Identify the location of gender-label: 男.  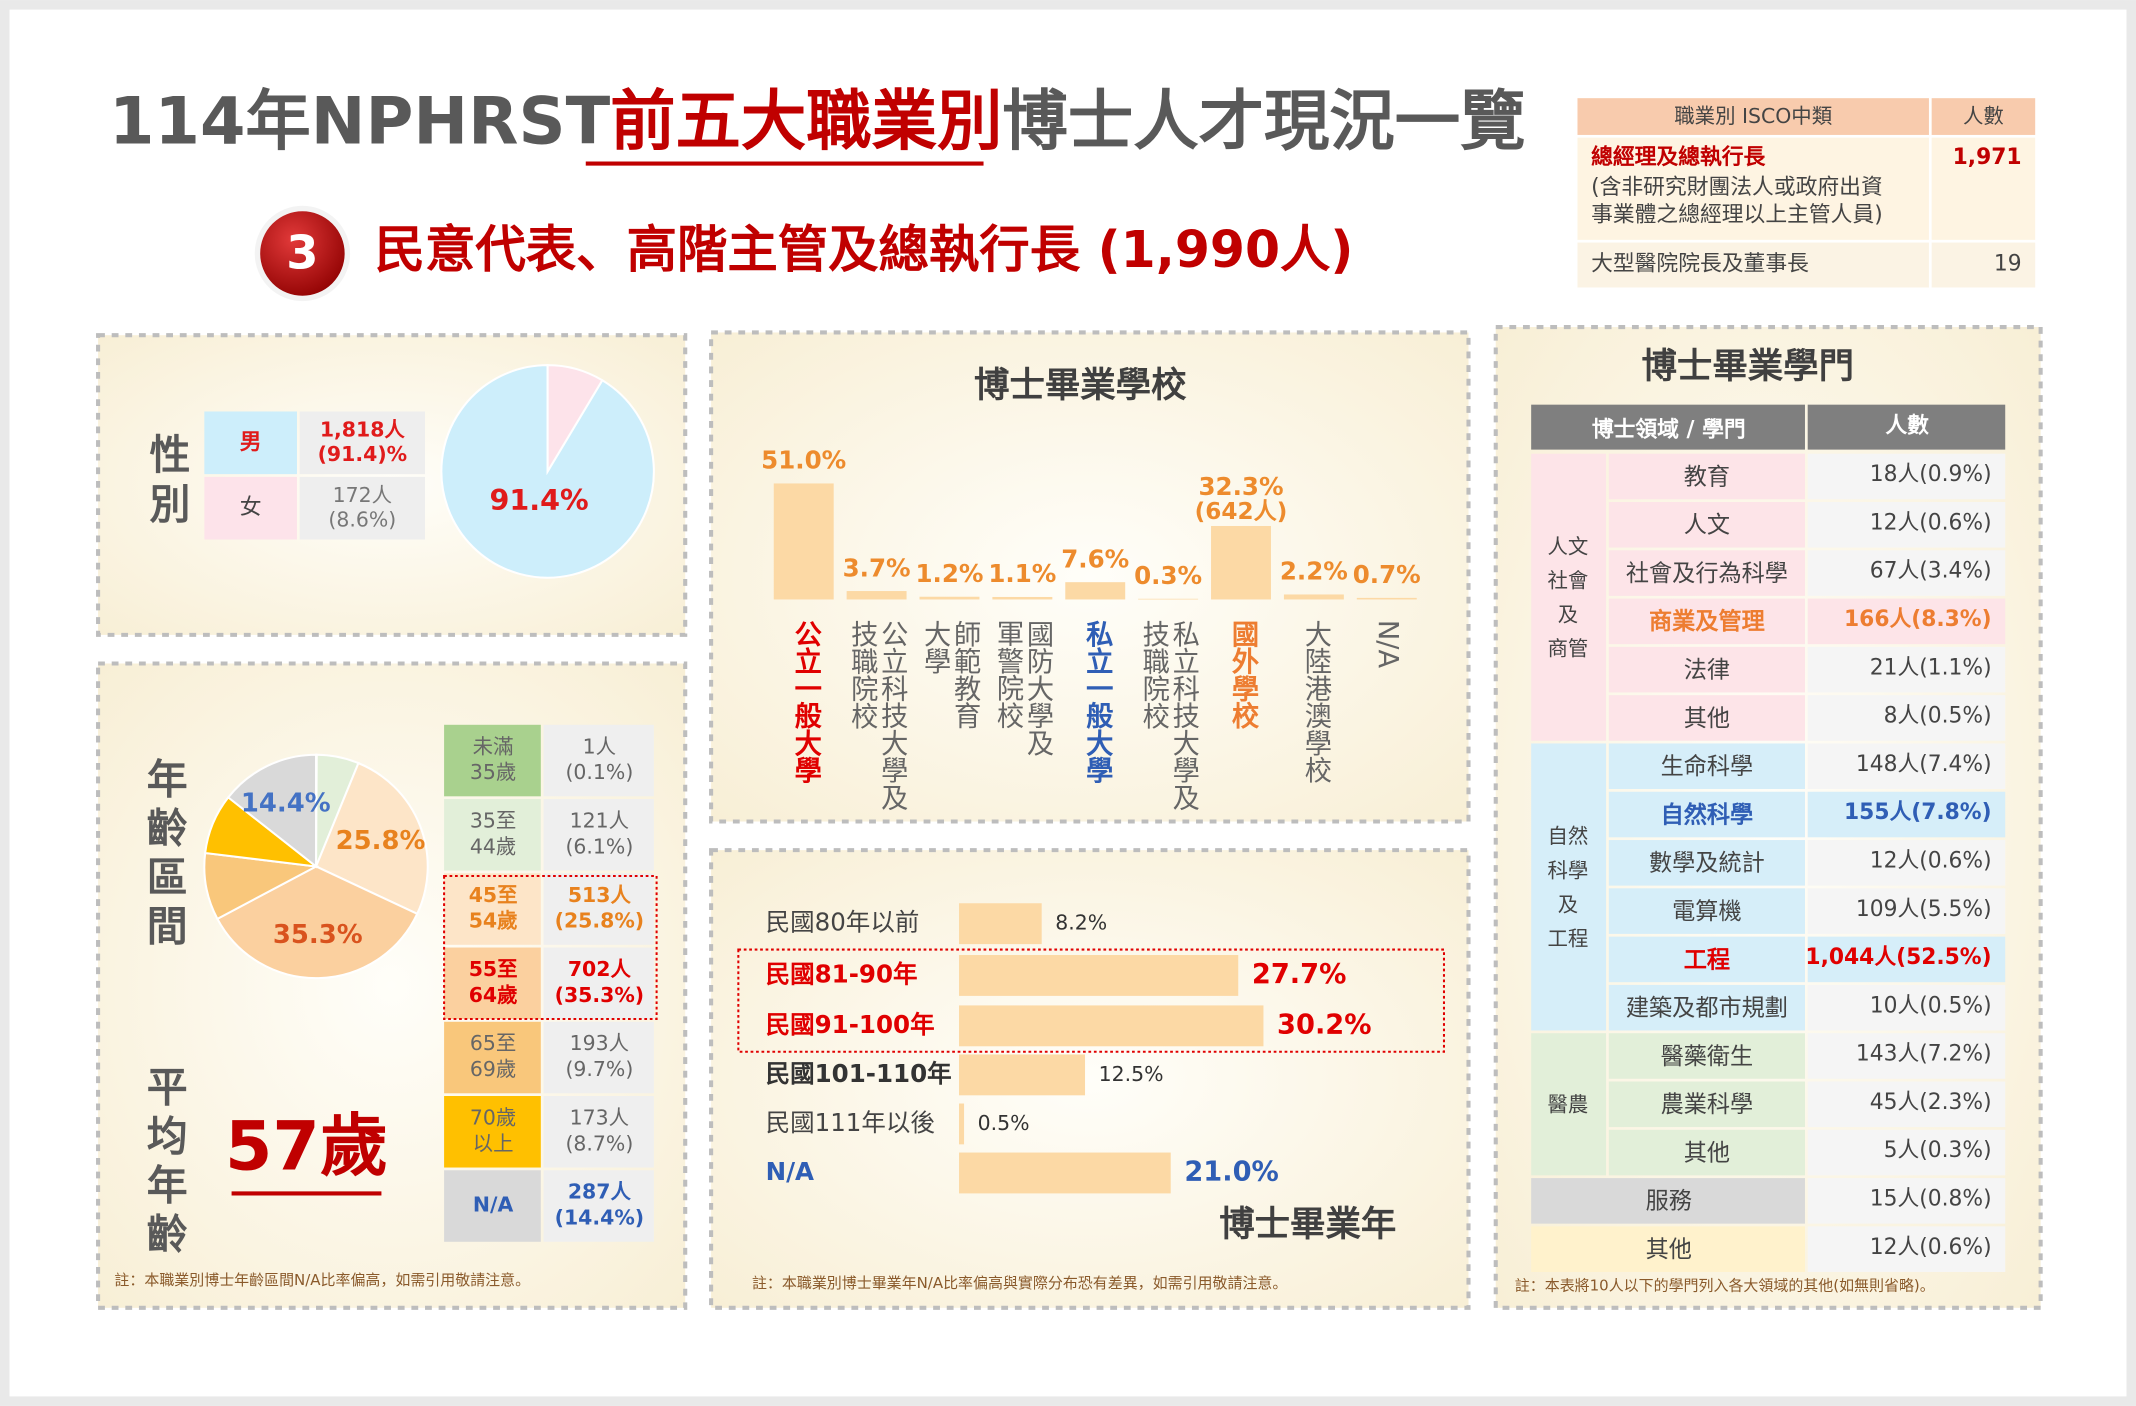
(251, 442).